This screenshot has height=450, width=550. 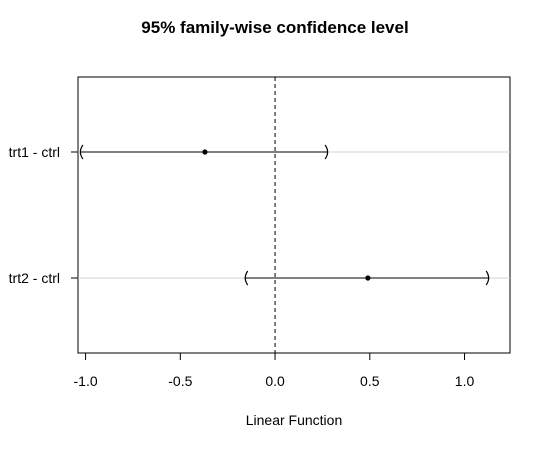 I want to click on y-tick-label: trt2 - ctrl, so click(x=34, y=278).